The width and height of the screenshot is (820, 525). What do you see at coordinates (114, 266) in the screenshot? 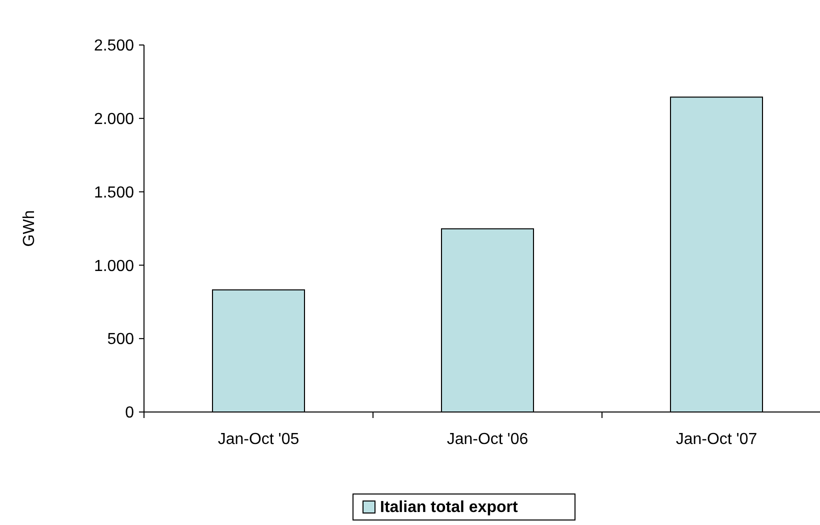
I see `y-tick-label: 1.000` at bounding box center [114, 266].